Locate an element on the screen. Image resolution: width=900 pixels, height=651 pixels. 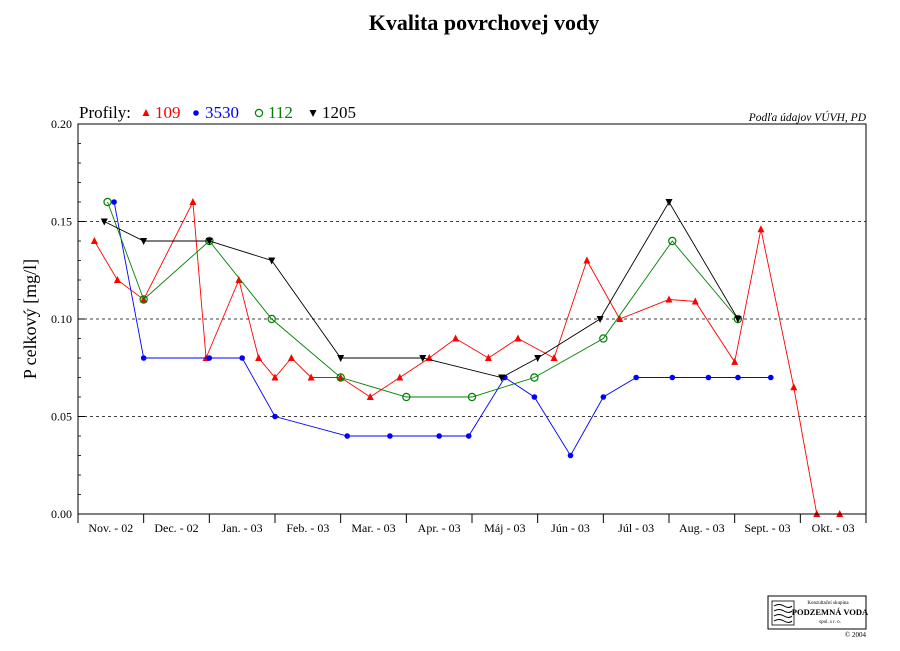
y-axis-label: P celkový [mg/l] is located at coordinates (30, 319).